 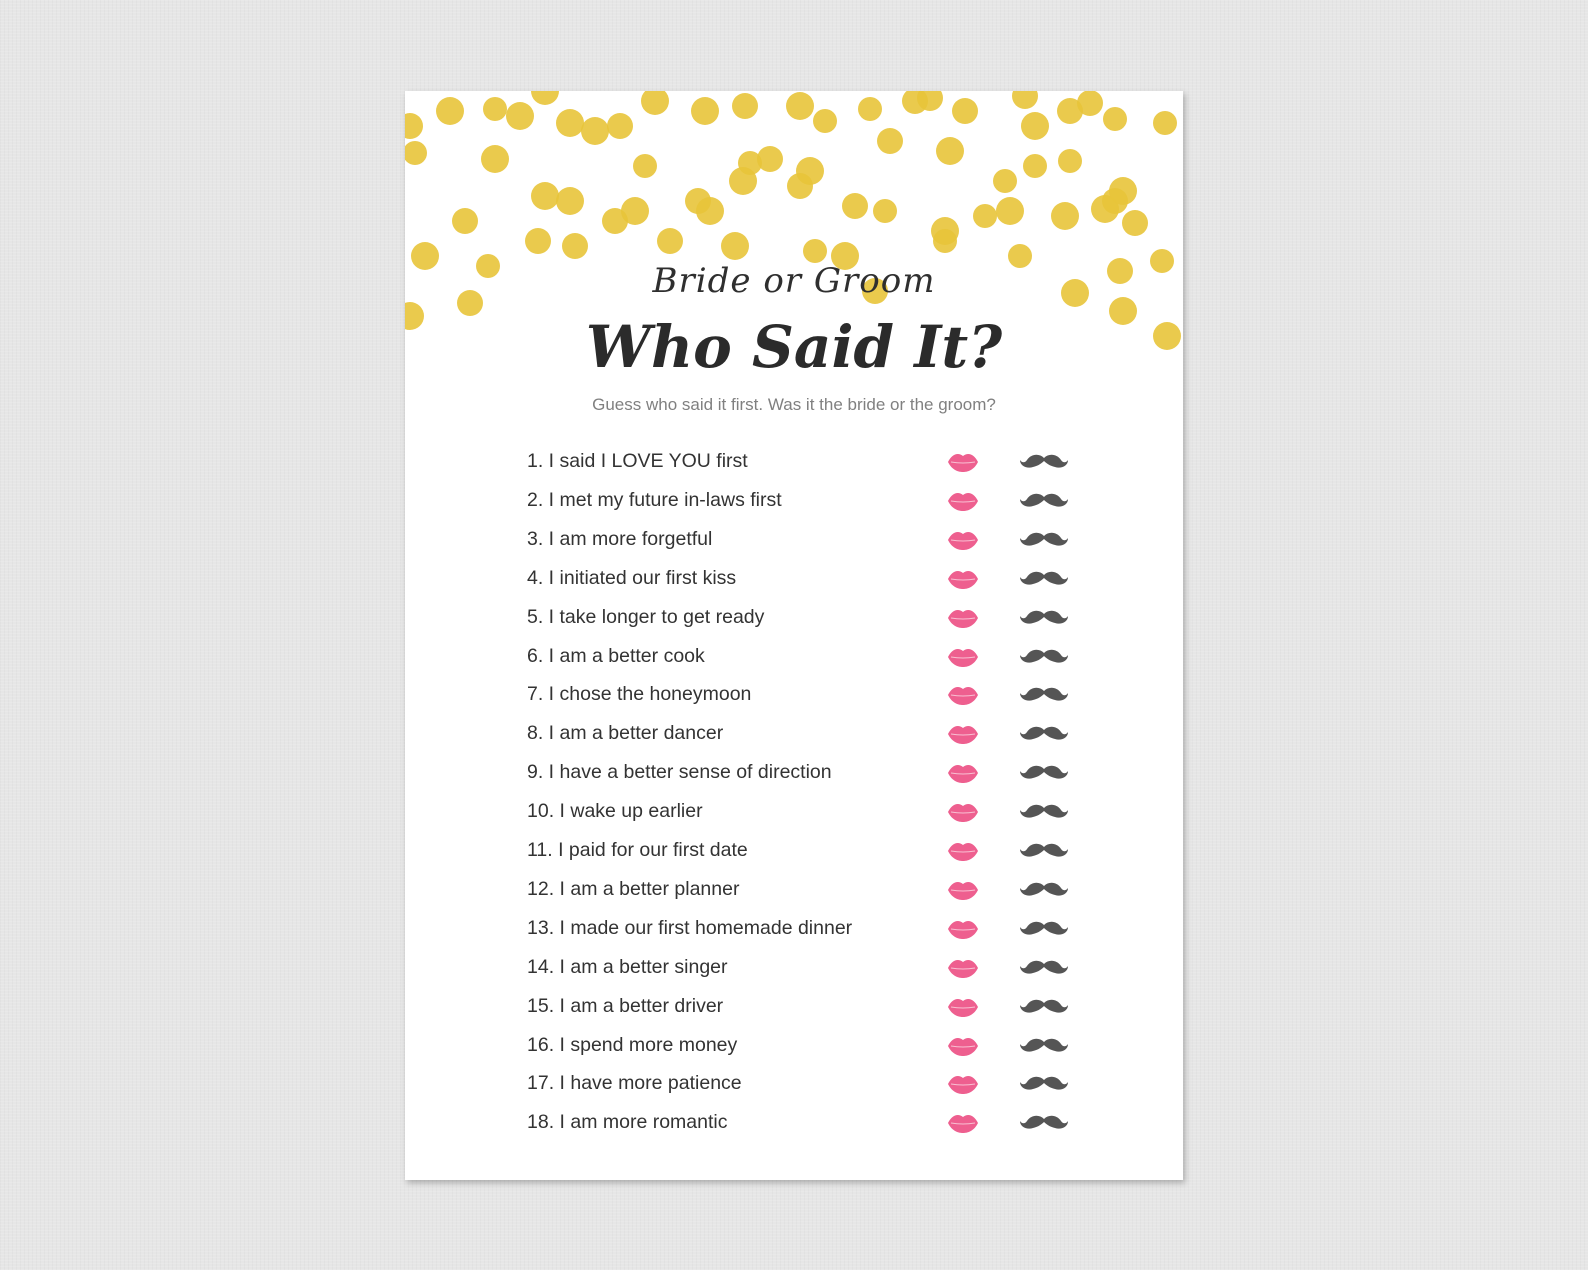 I want to click on question-text: 10. I wake up earlier, so click(x=615, y=811).